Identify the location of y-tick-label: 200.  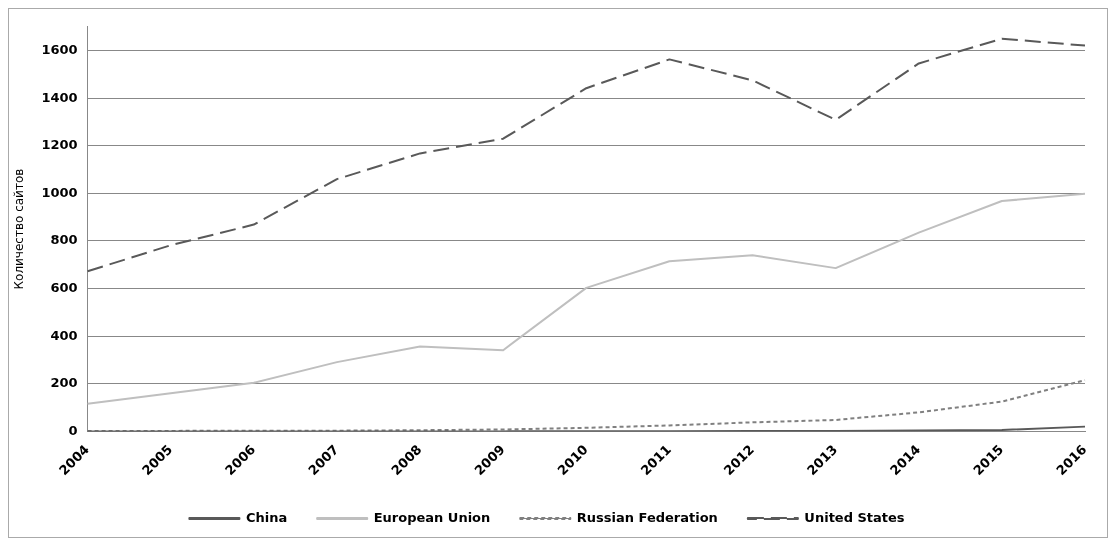
(64, 383).